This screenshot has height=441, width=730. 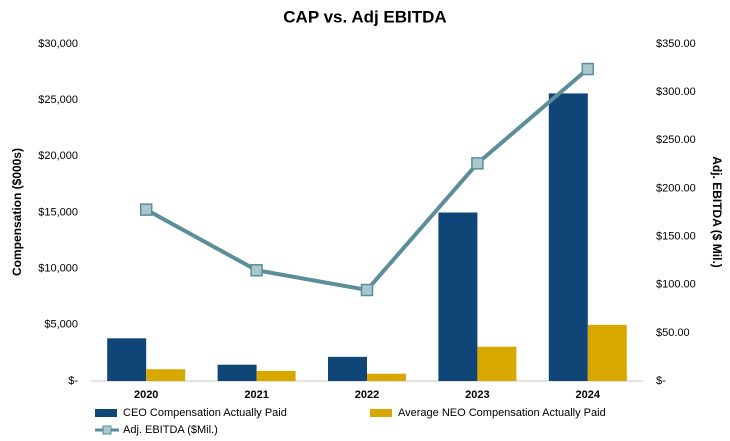 I want to click on y-tick-label: $20,000, so click(x=58, y=156).